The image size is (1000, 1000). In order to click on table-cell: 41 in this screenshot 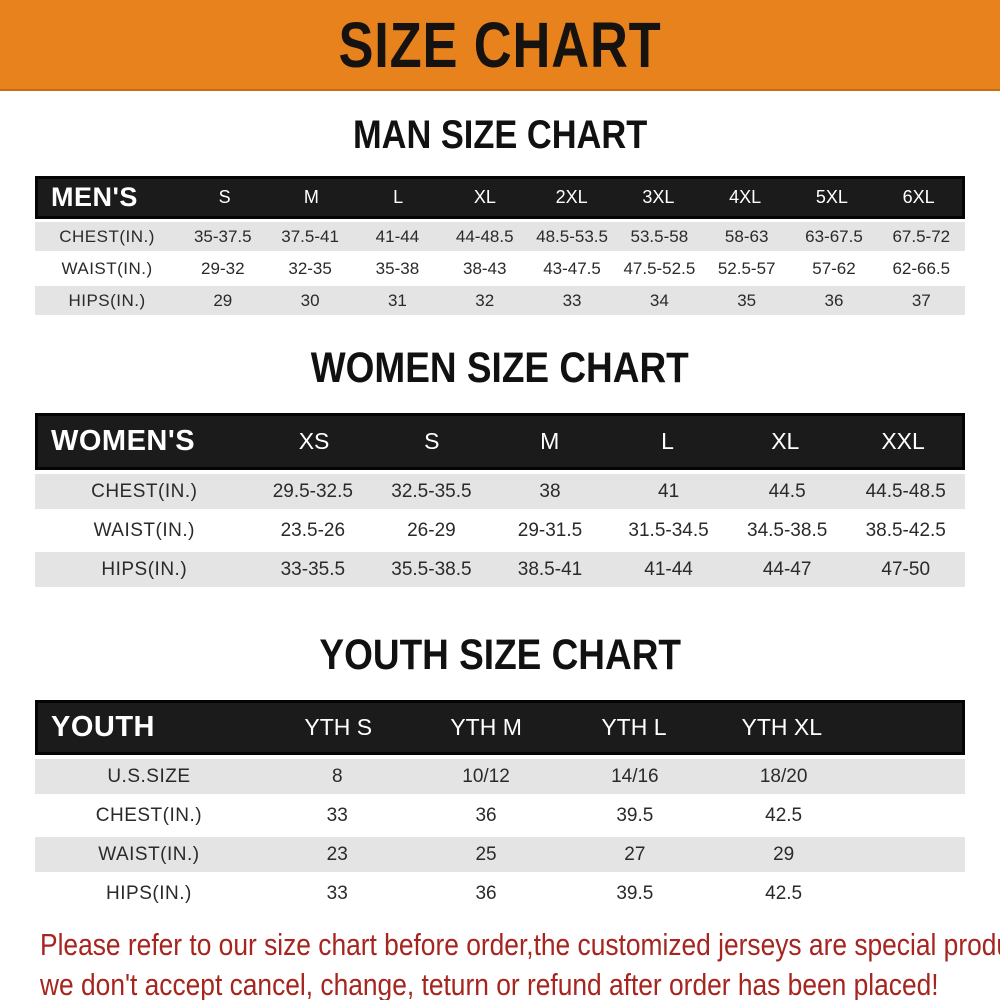, I will do `click(669, 491)`.